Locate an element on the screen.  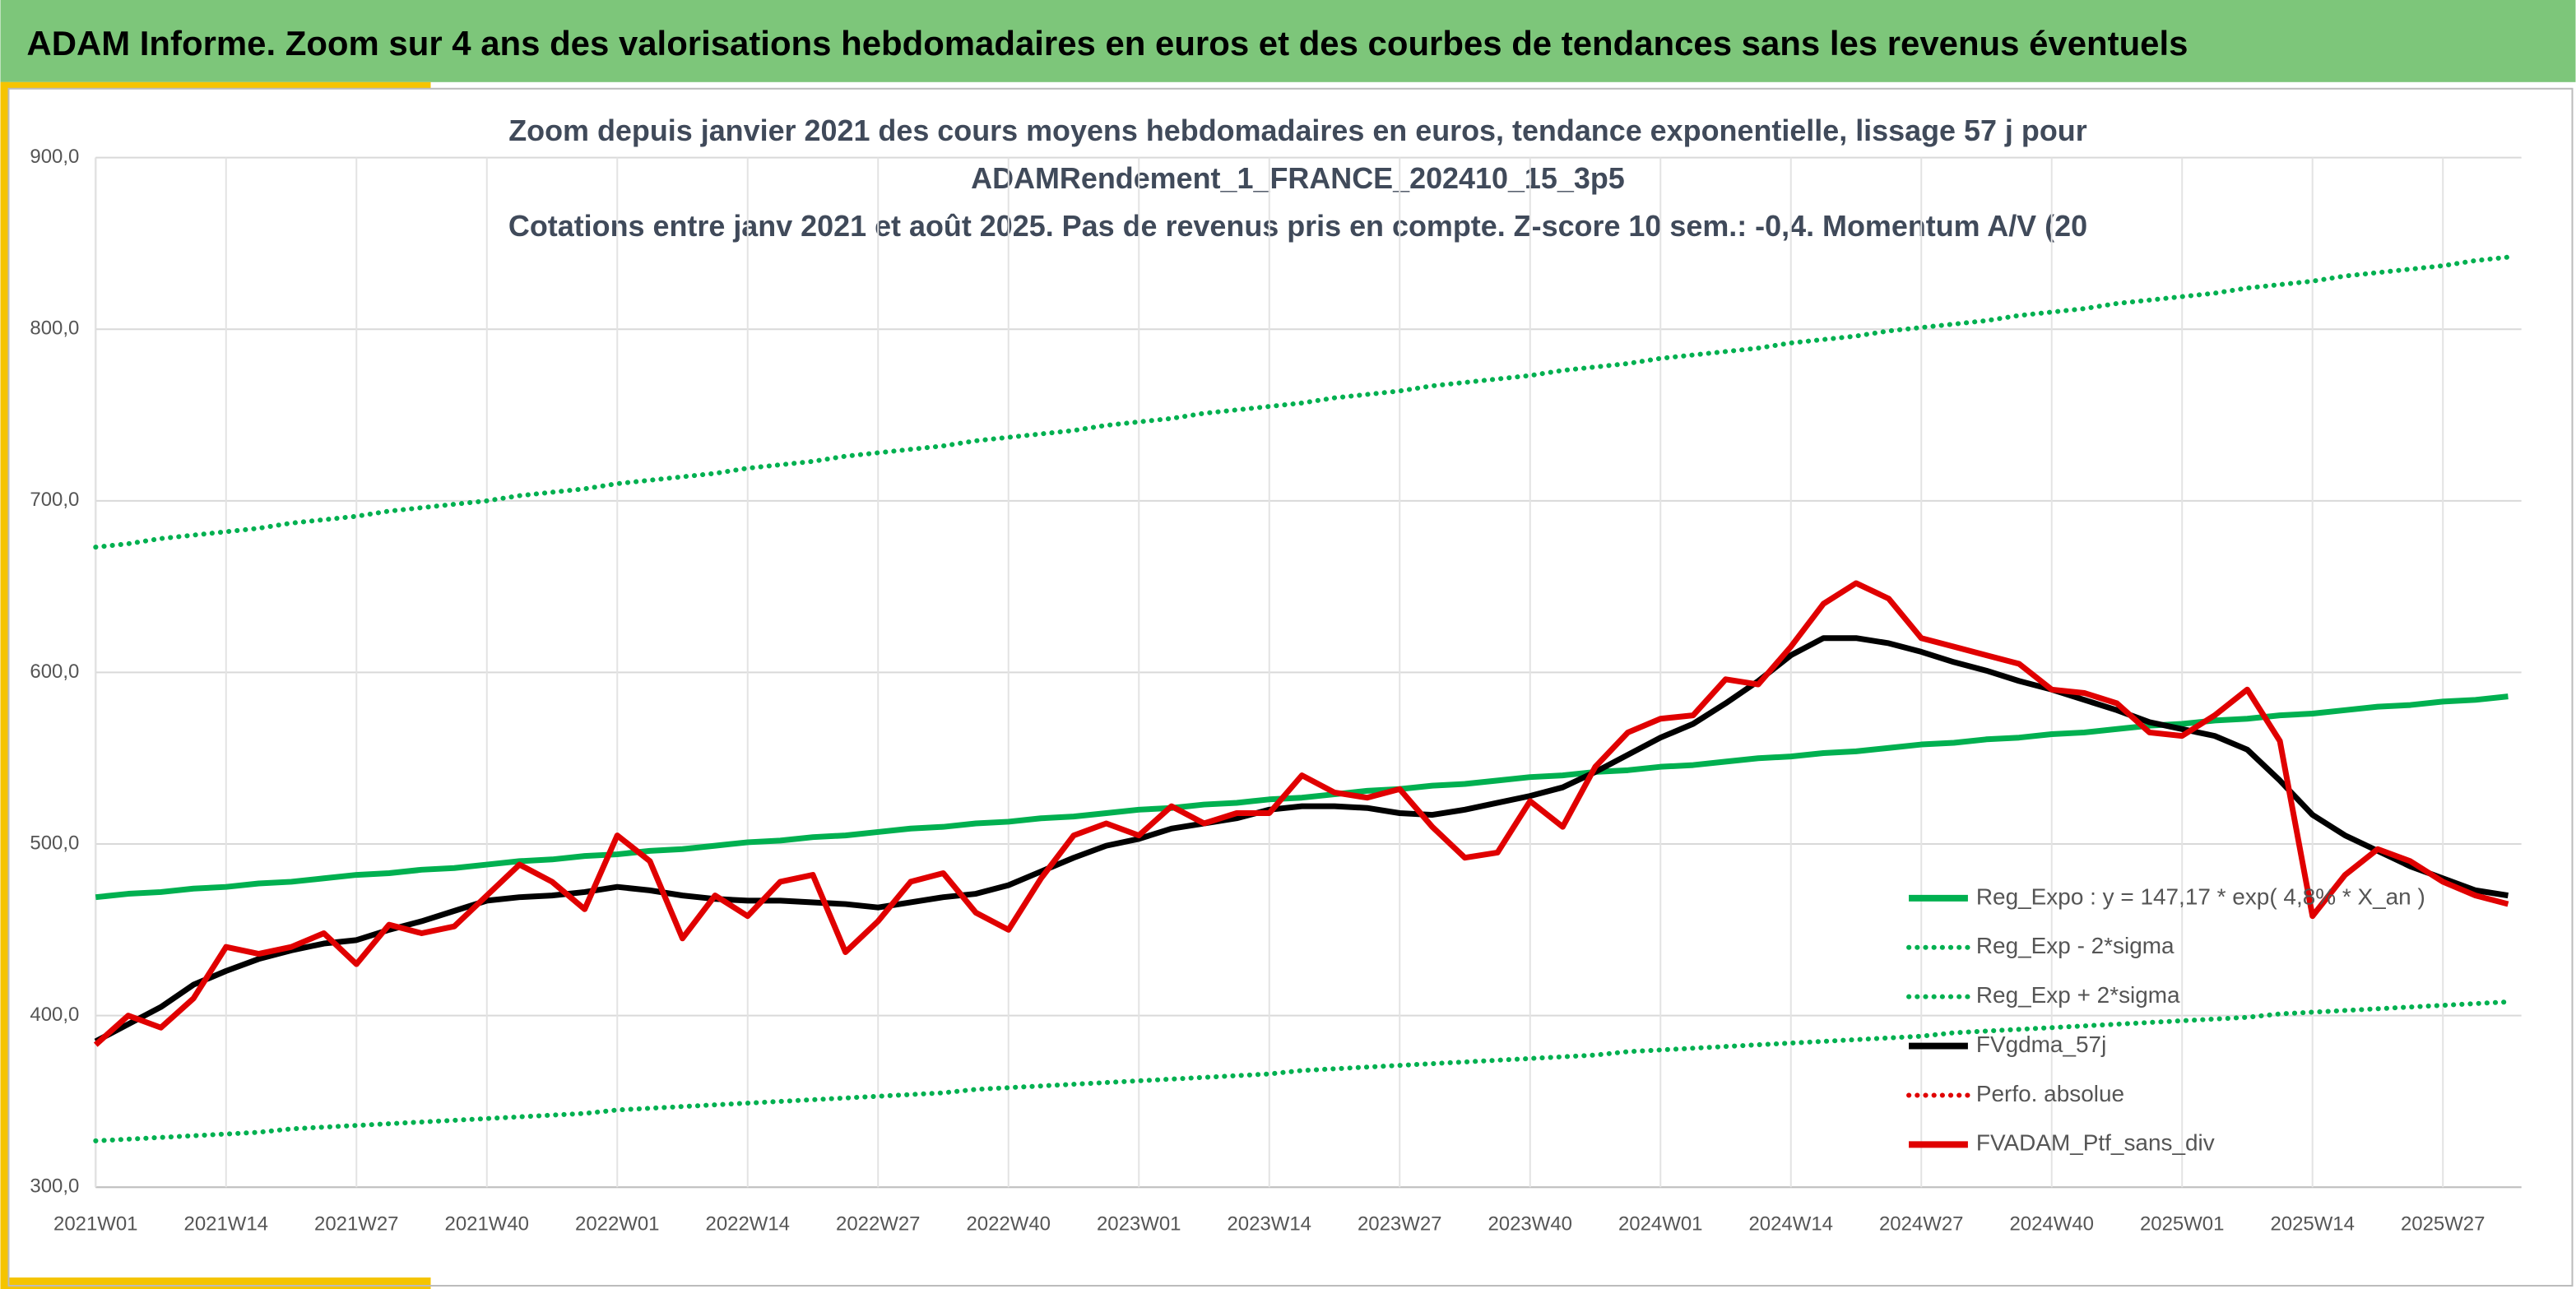
x-tick-label: 2023W14 is located at coordinates (1269, 1223).